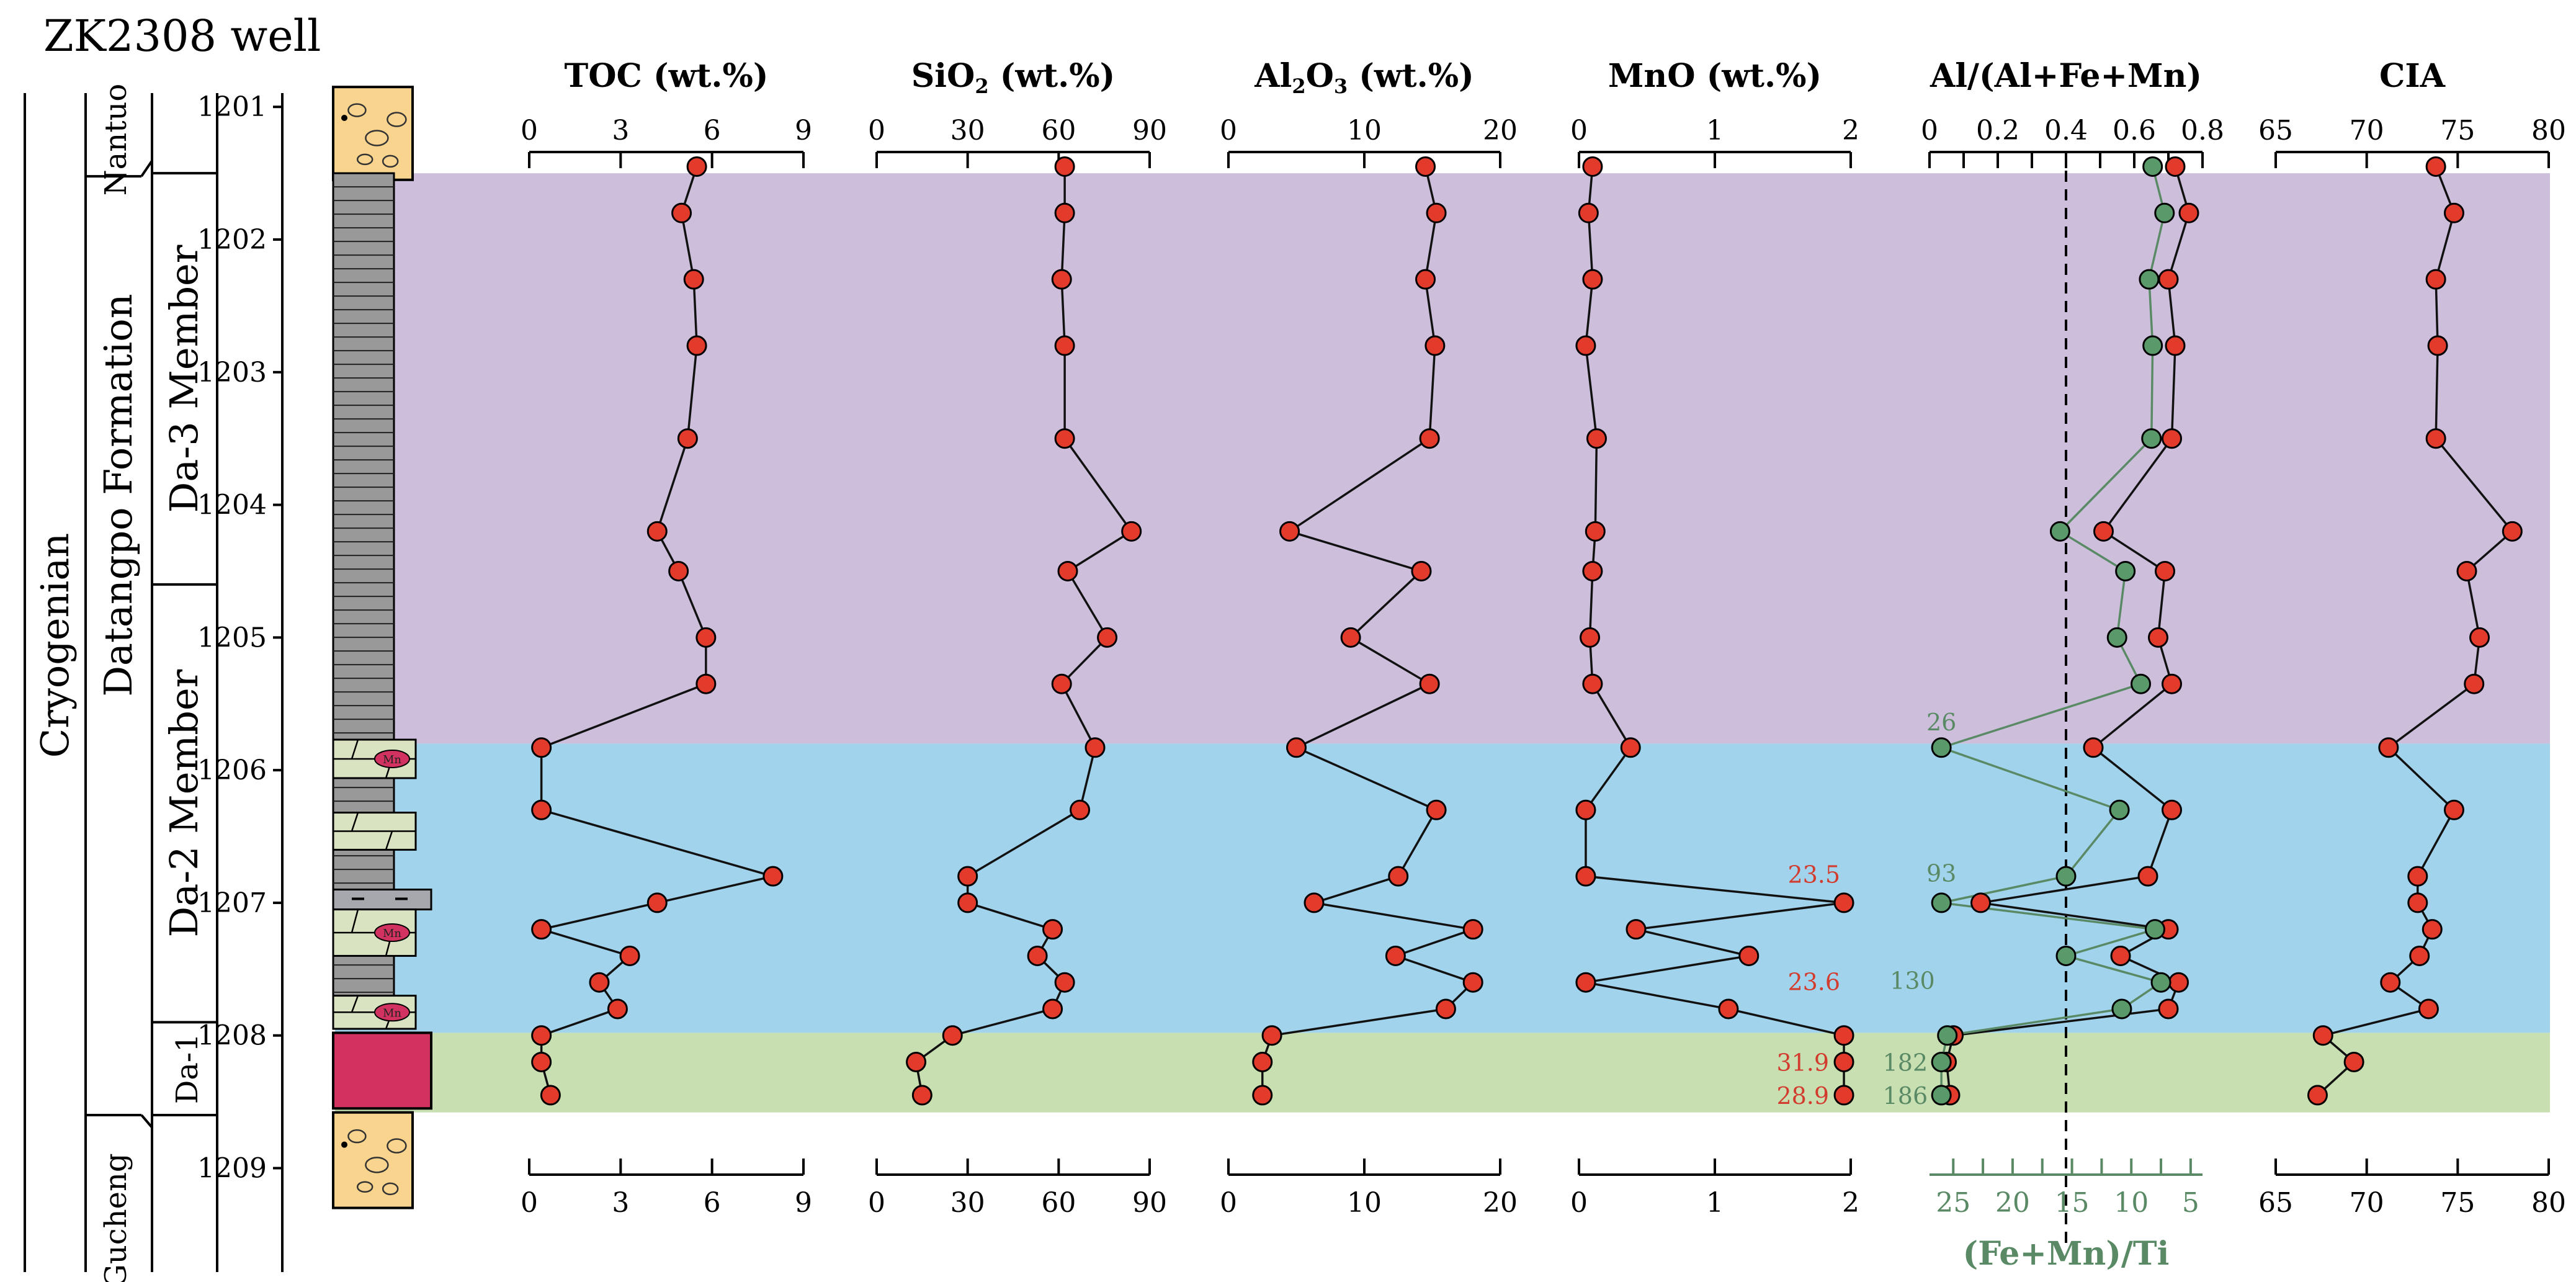 The width and height of the screenshot is (2576, 1282). What do you see at coordinates (1500, 1203) in the screenshot?
I see `bottom-tick-label: 20` at bounding box center [1500, 1203].